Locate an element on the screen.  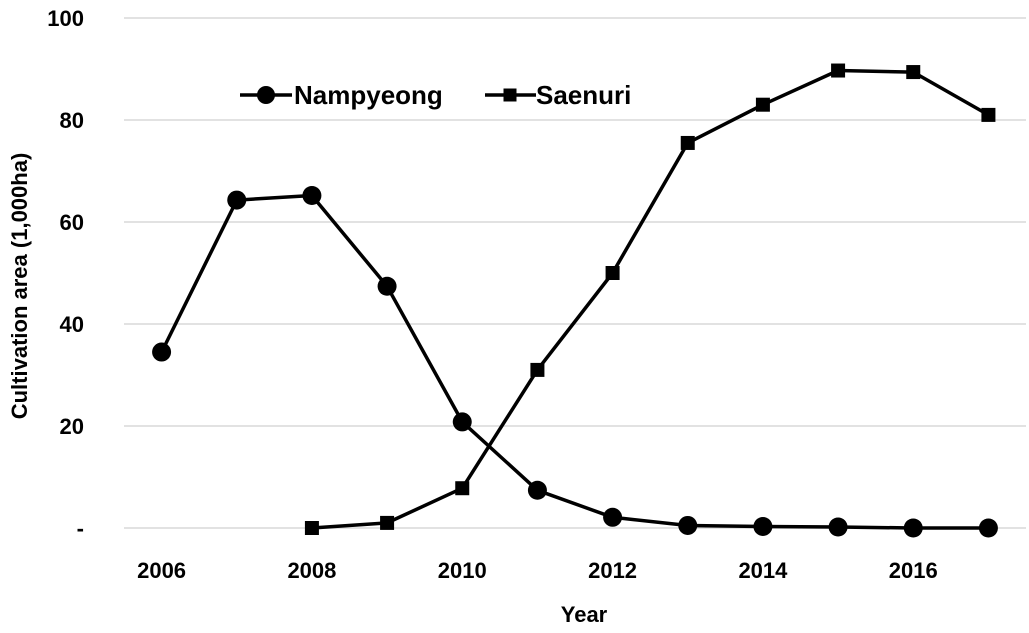
legend-item-nampyeong: Nampyeong is located at coordinates (341, 95).